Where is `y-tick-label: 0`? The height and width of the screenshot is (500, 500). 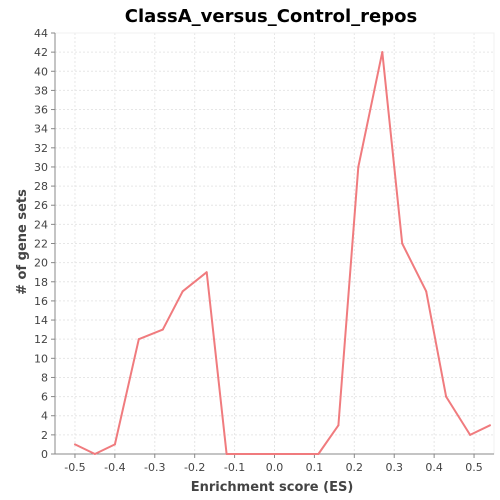
y-tick-label: 0 is located at coordinates (44, 454).